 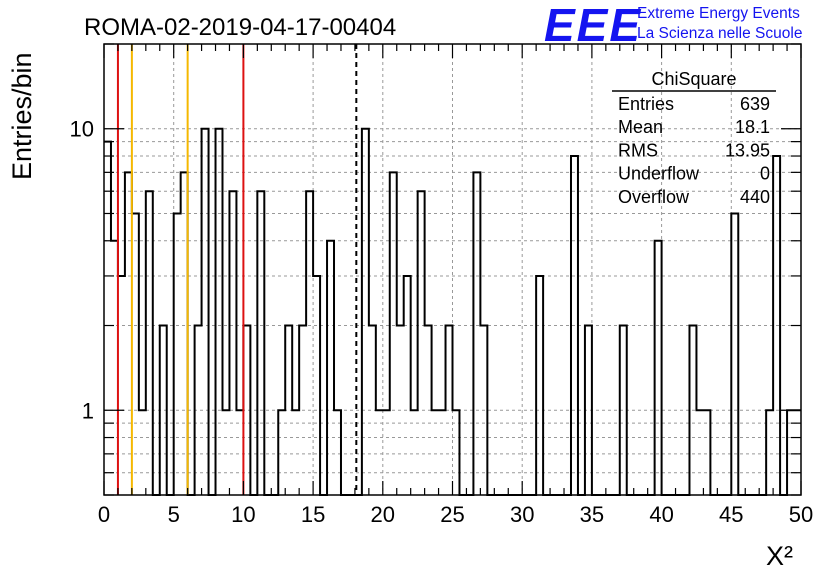 What do you see at coordinates (243, 514) in the screenshot?
I see `x-tick-label: 10` at bounding box center [243, 514].